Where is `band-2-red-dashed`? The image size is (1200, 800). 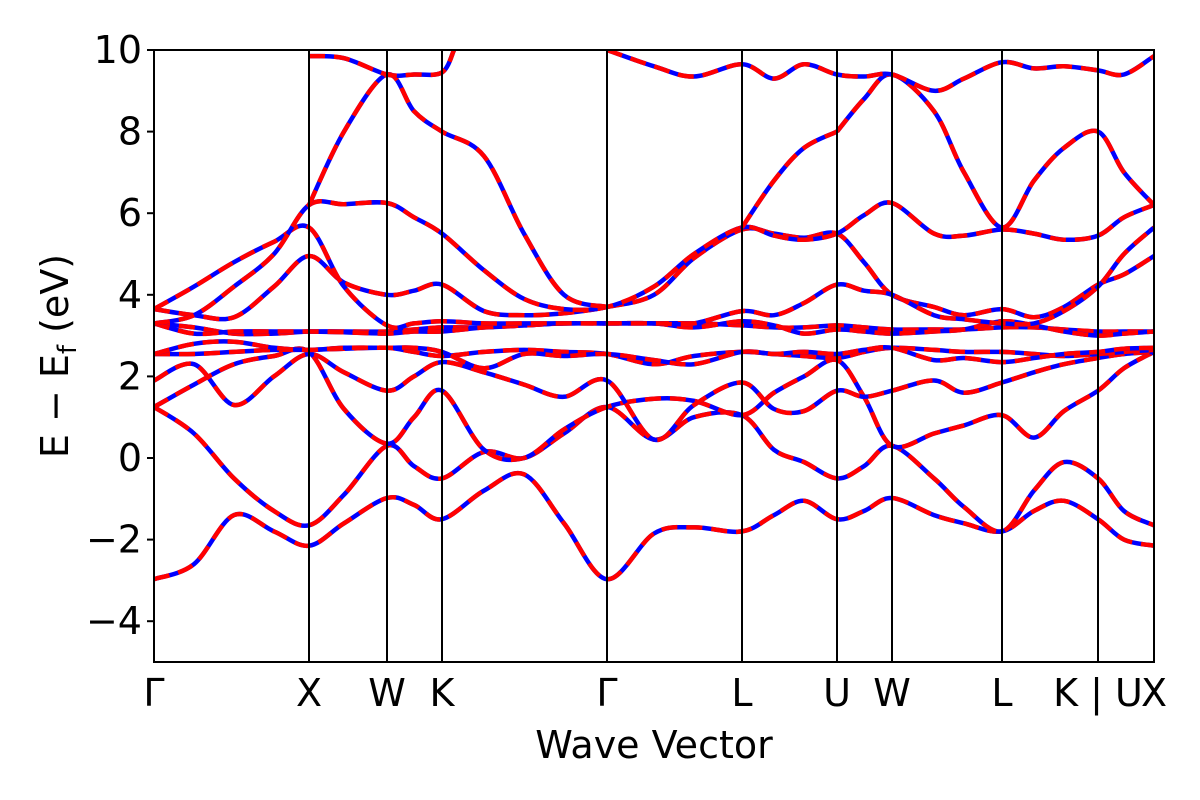 band-2-red-dashed is located at coordinates (654, 469).